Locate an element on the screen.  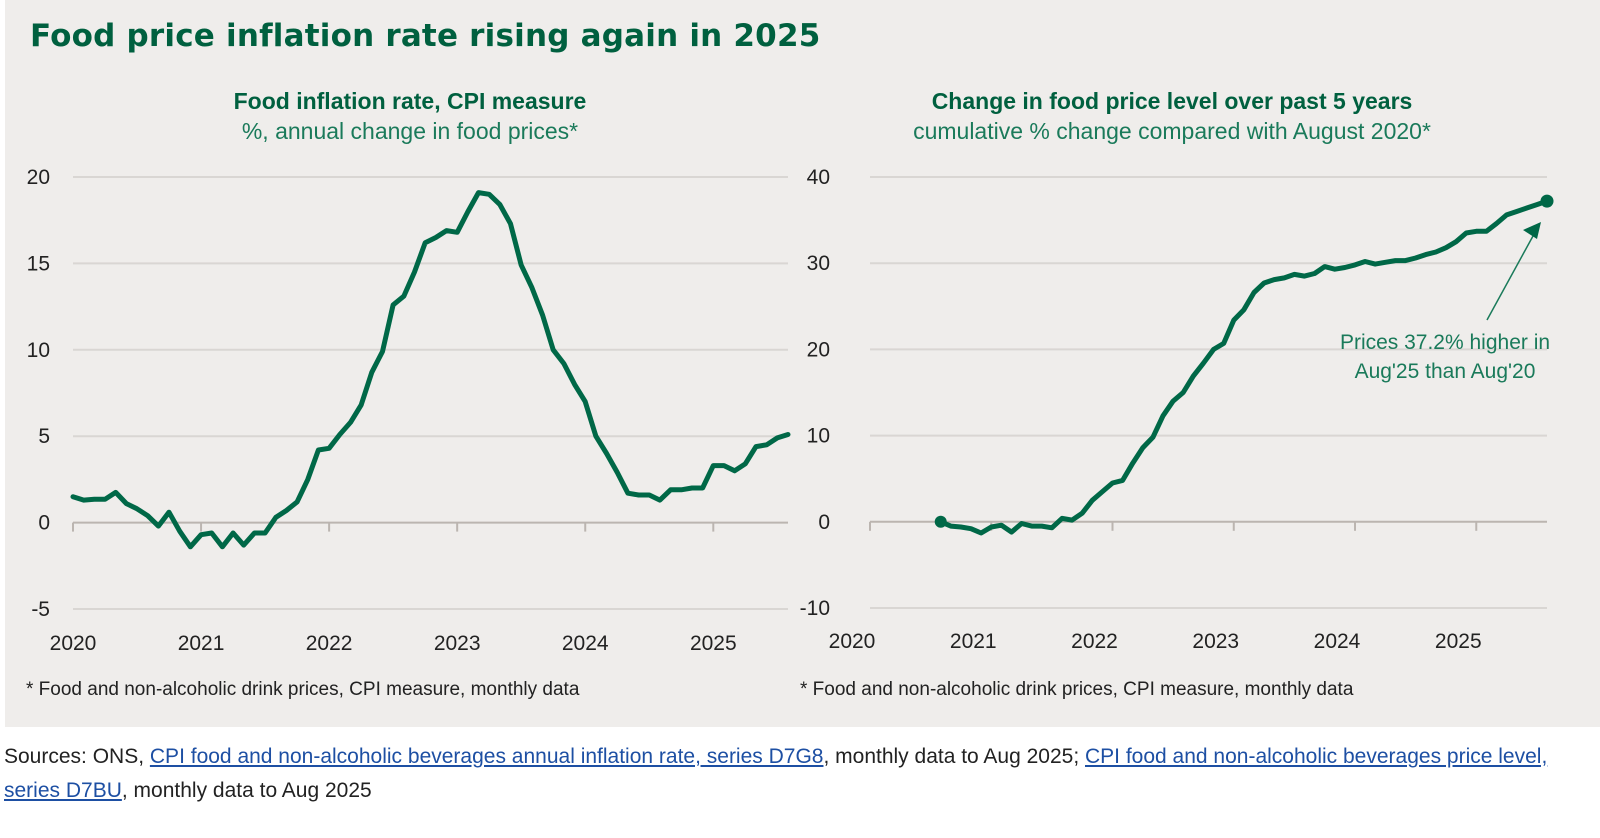
annotation-line-2: Aug'25 than Aug'20 is located at coordinates (1445, 371).